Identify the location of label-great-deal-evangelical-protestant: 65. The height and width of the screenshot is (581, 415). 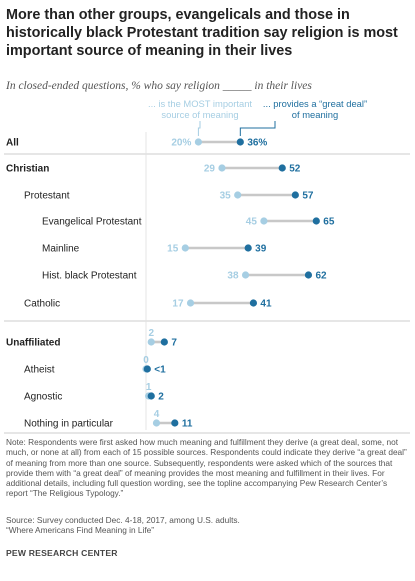
(329, 222).